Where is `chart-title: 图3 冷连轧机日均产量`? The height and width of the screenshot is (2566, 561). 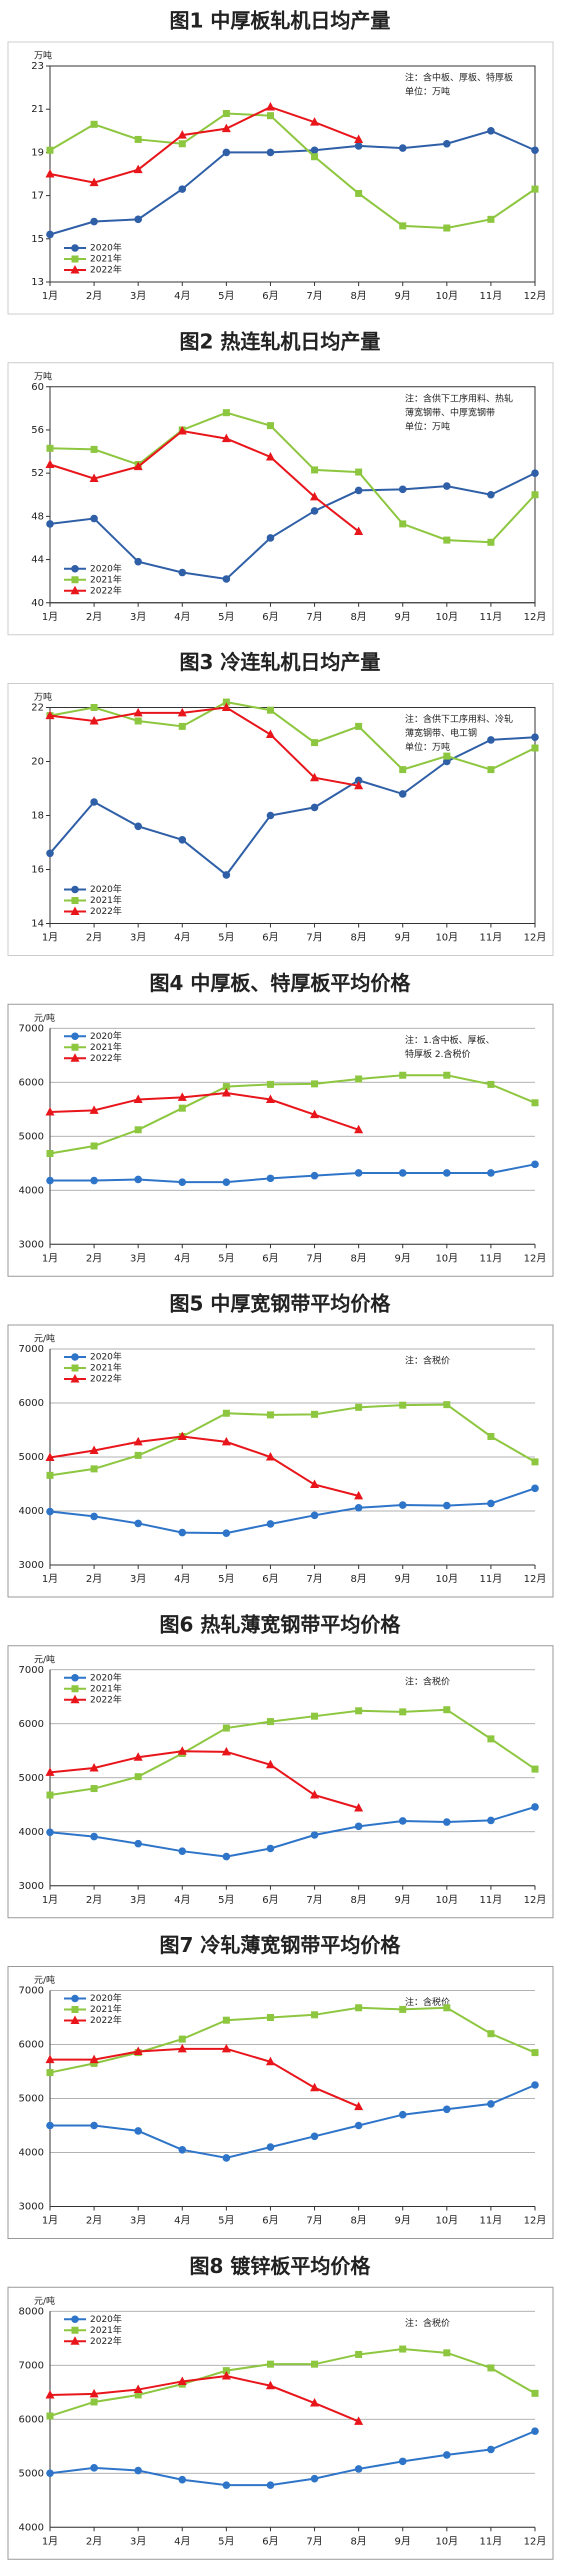 chart-title: 图3 冷连轧机日均产量 is located at coordinates (280, 662).